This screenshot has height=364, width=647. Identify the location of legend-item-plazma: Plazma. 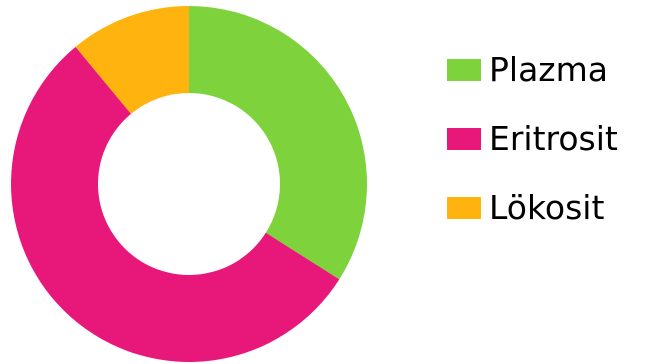
(547, 70).